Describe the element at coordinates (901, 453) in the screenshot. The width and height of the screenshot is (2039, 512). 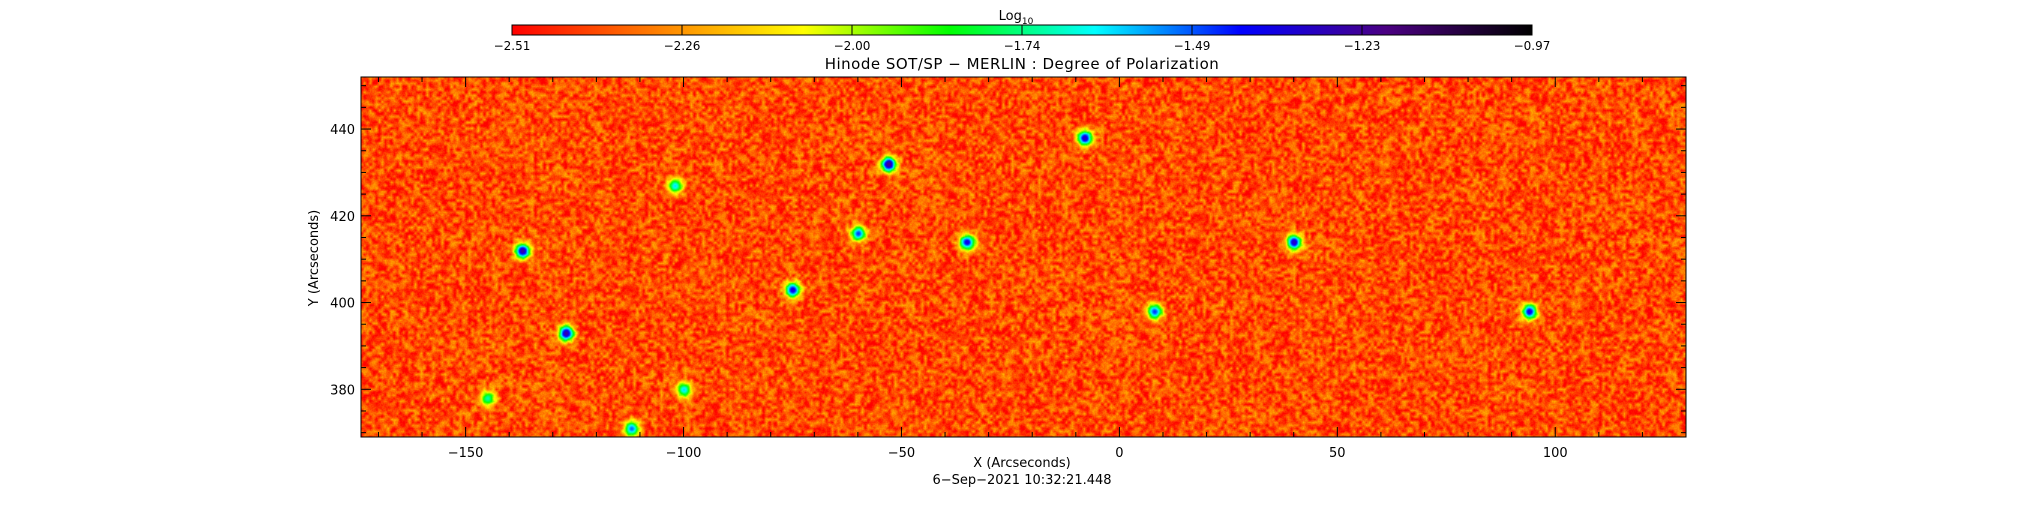
I see `x-tick-label: −50` at that location.